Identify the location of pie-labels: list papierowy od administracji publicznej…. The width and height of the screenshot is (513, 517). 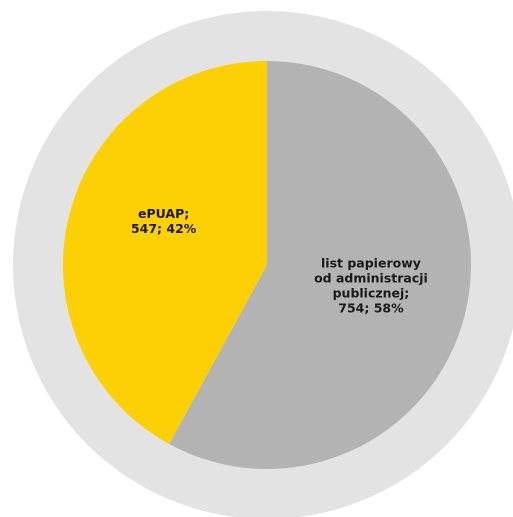
(279, 261).